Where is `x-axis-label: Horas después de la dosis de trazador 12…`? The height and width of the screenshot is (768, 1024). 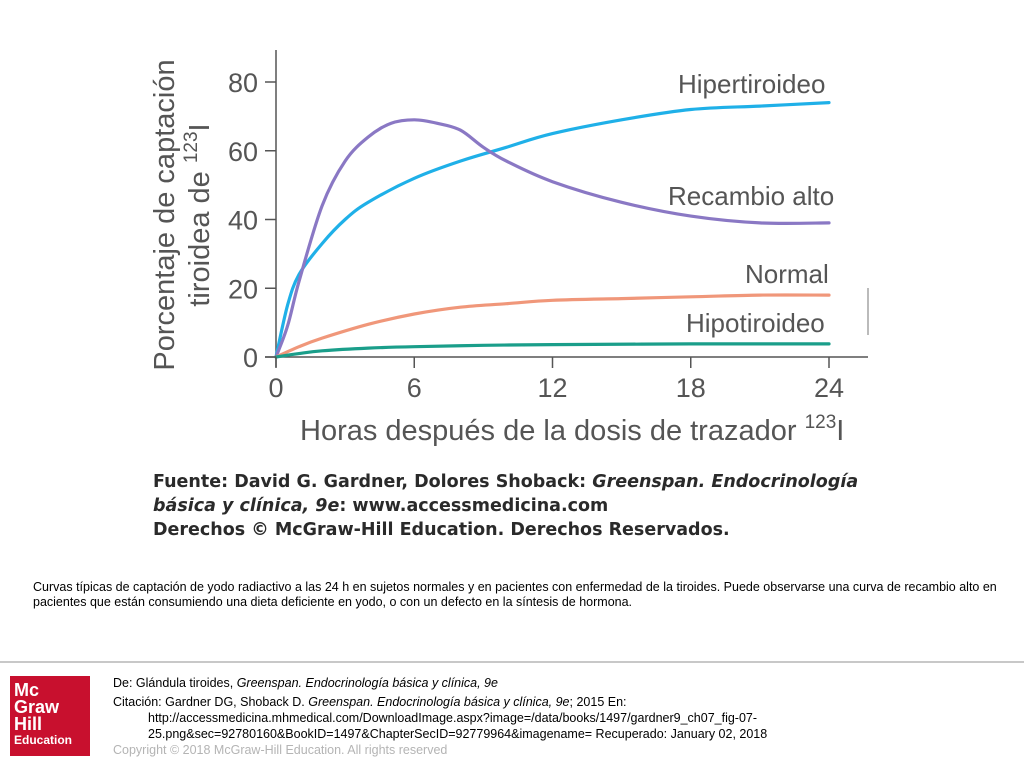
x-axis-label: Horas después de la dosis de trazador 12… is located at coordinates (572, 429).